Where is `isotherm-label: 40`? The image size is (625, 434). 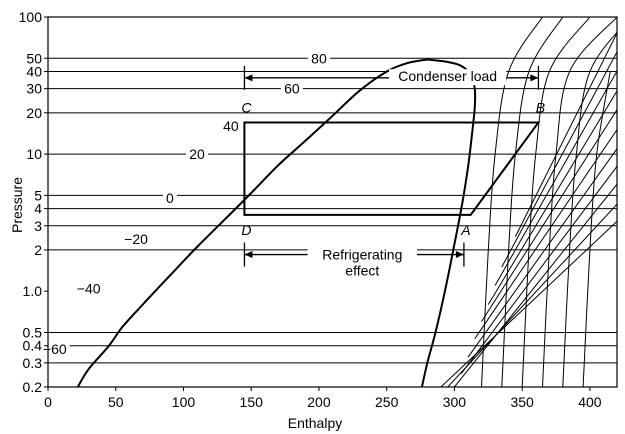
isotherm-label: 40 is located at coordinates (231, 126).